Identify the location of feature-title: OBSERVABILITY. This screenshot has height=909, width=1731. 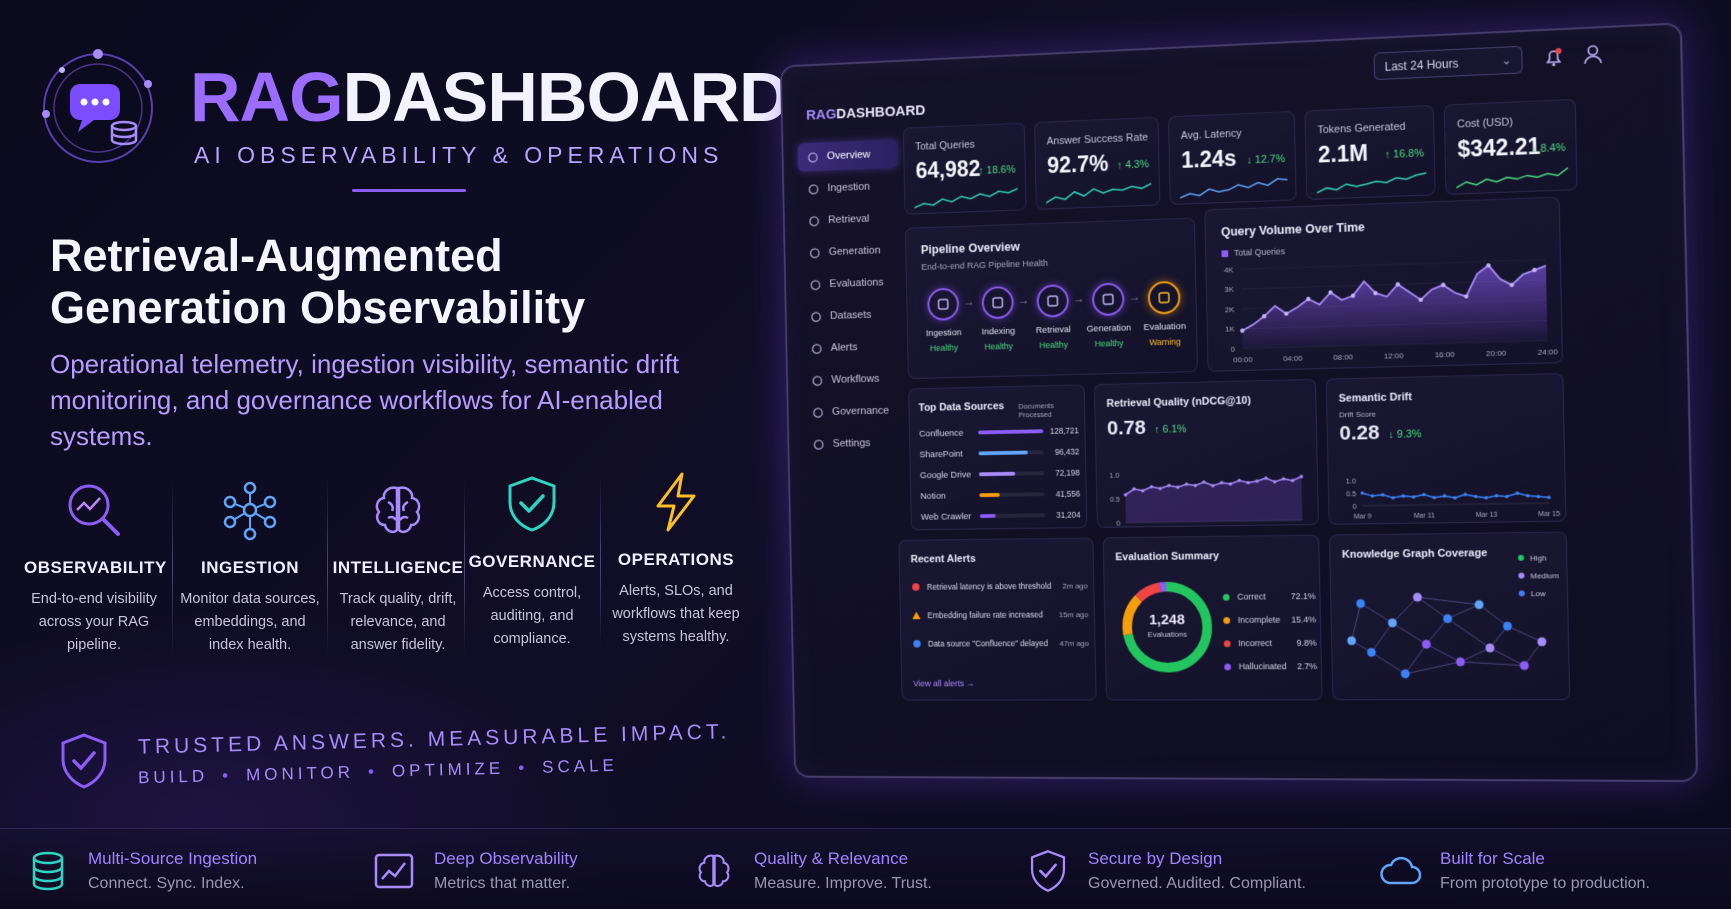
(94, 568).